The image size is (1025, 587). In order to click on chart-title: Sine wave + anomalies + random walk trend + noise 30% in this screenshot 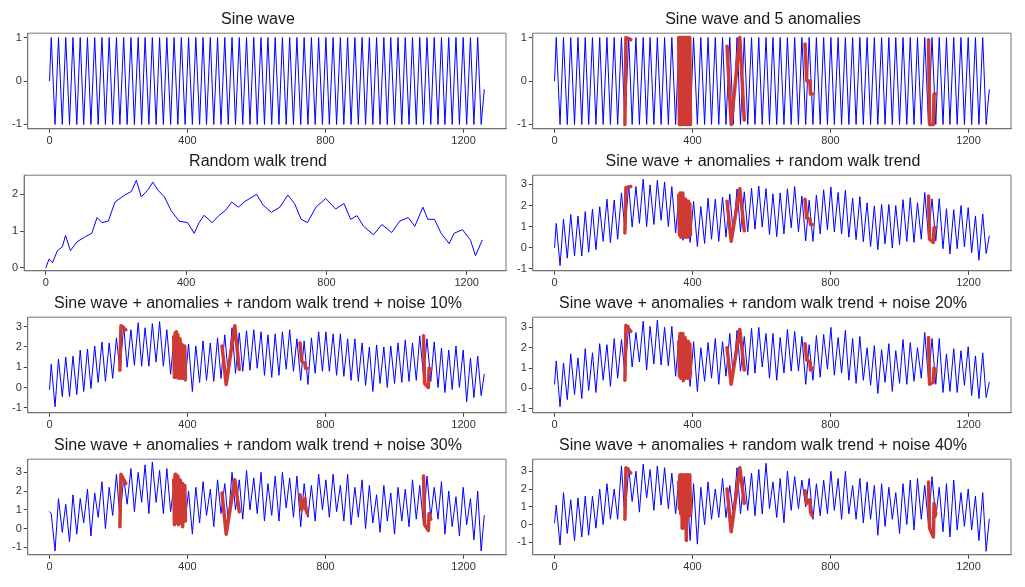, I will do `click(258, 445)`.